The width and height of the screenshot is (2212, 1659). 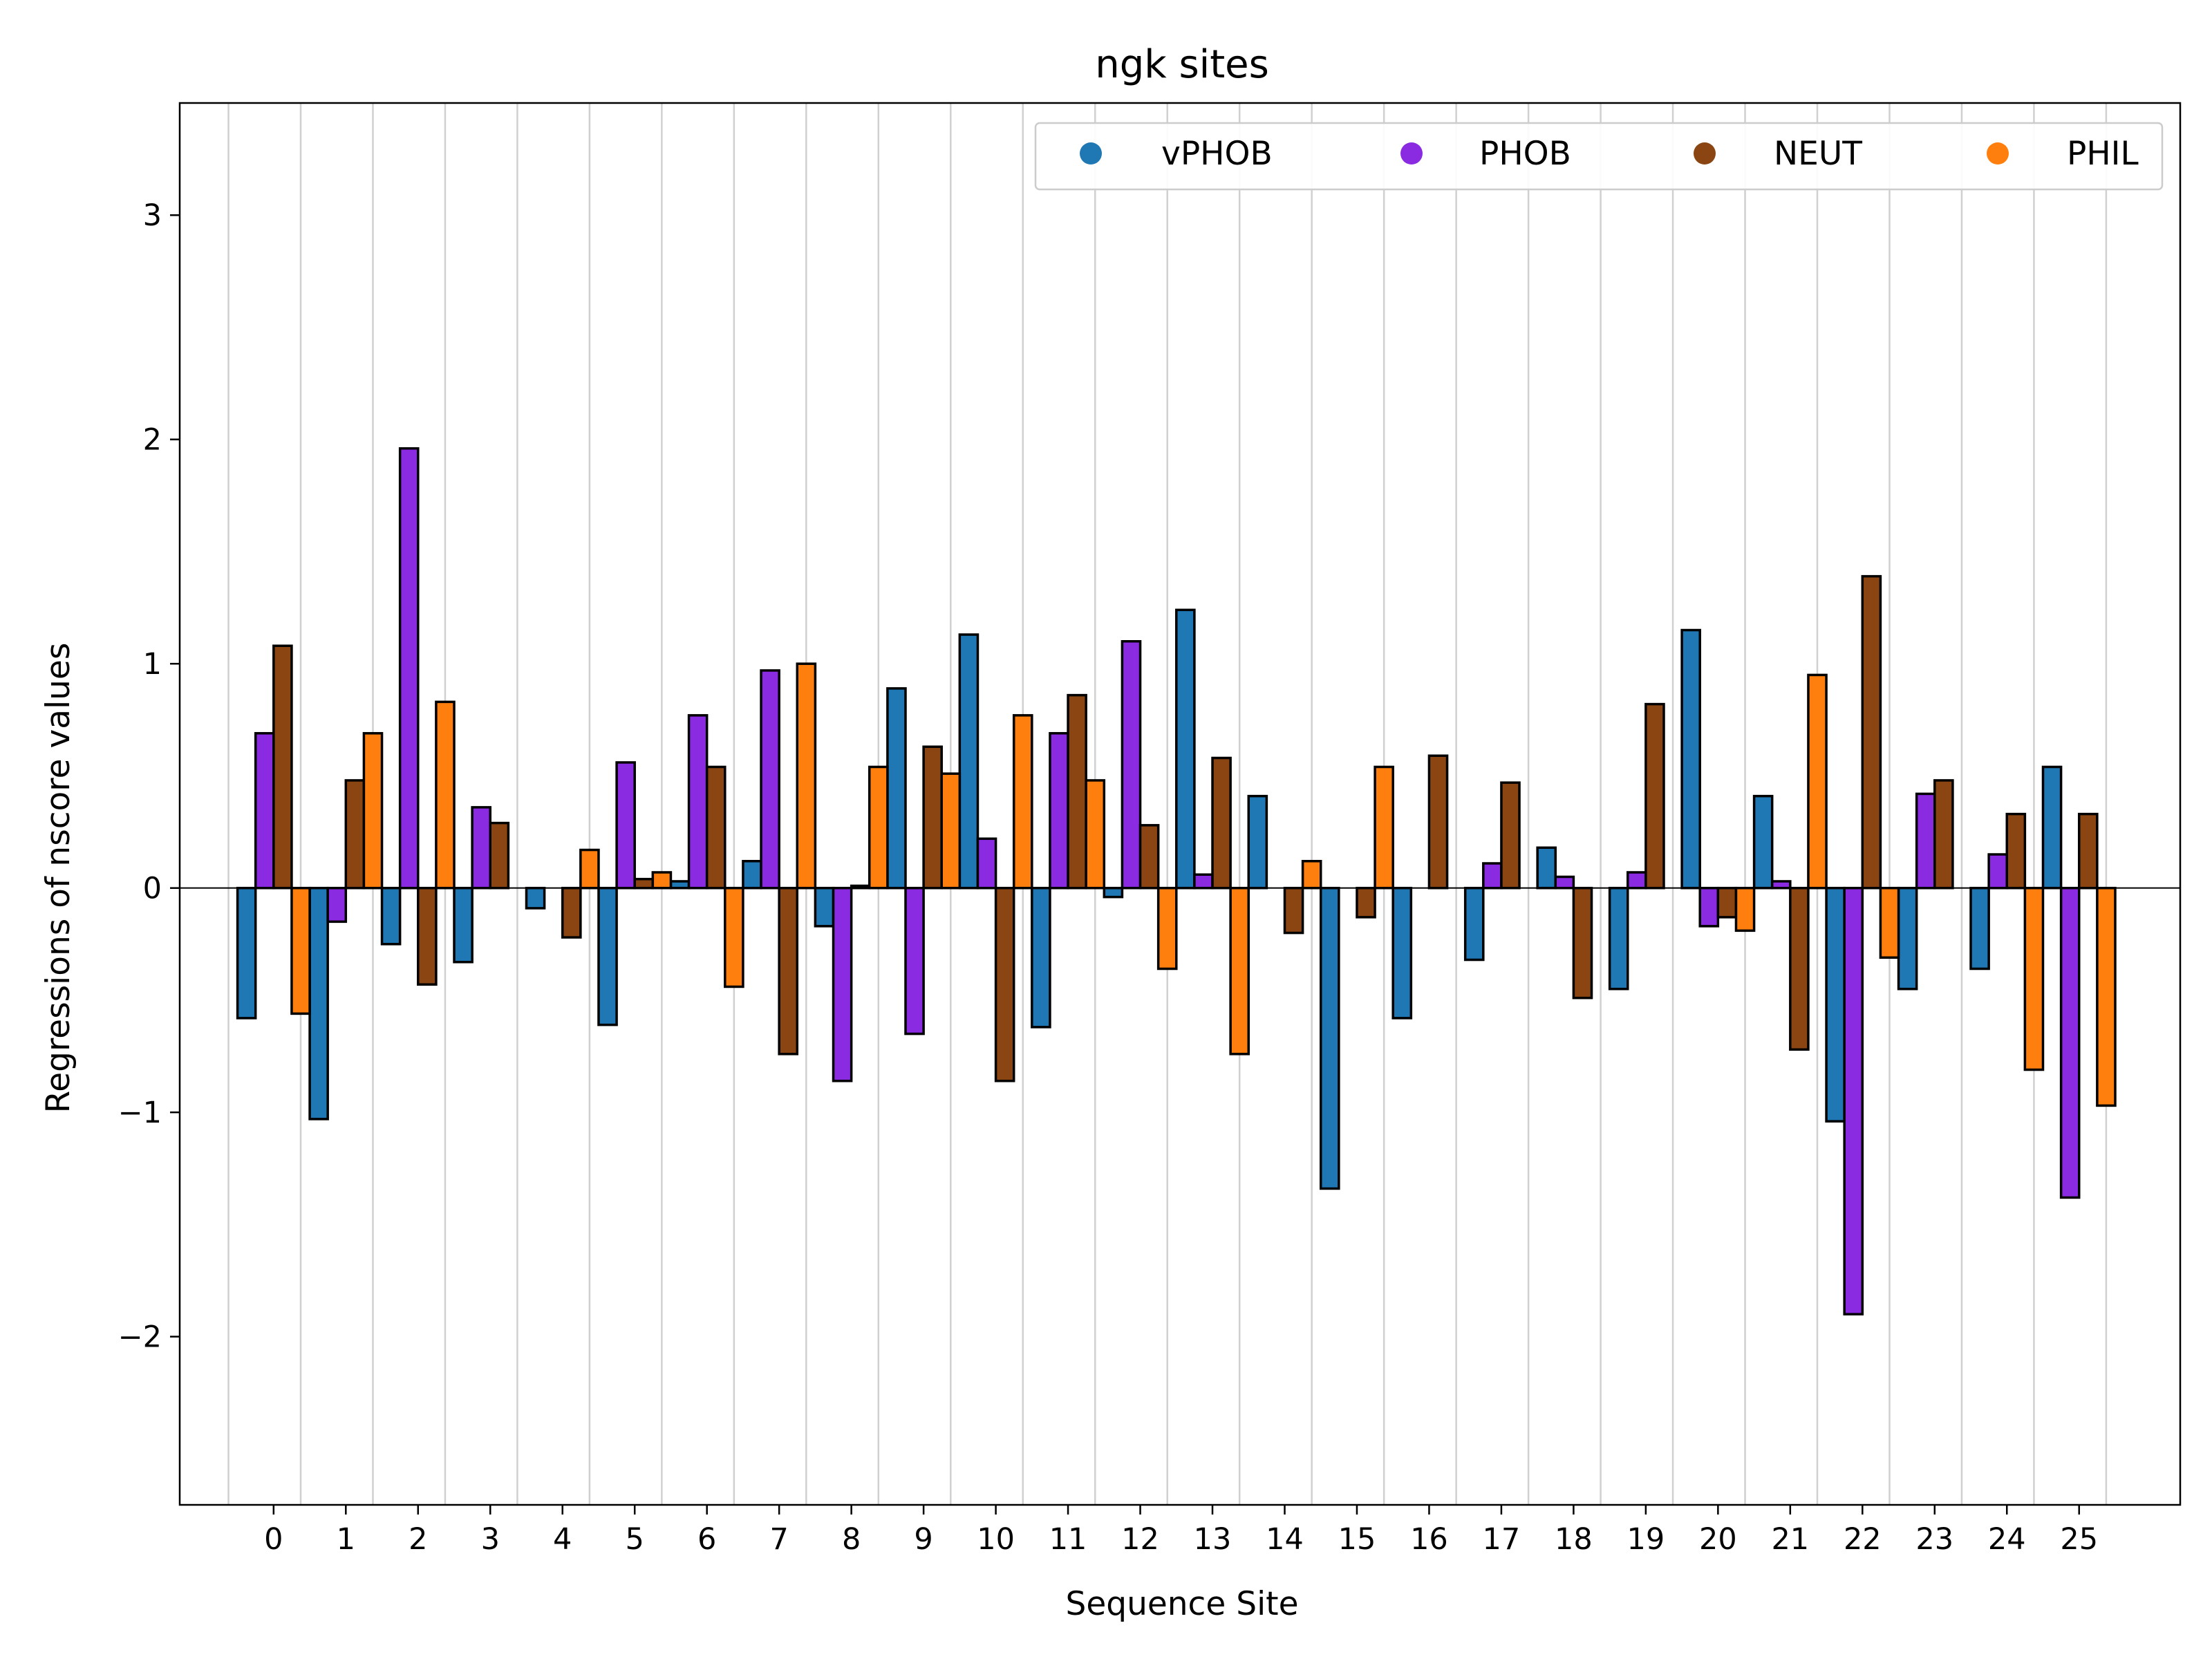 I want to click on x-tick-label: 14, so click(x=1285, y=1540).